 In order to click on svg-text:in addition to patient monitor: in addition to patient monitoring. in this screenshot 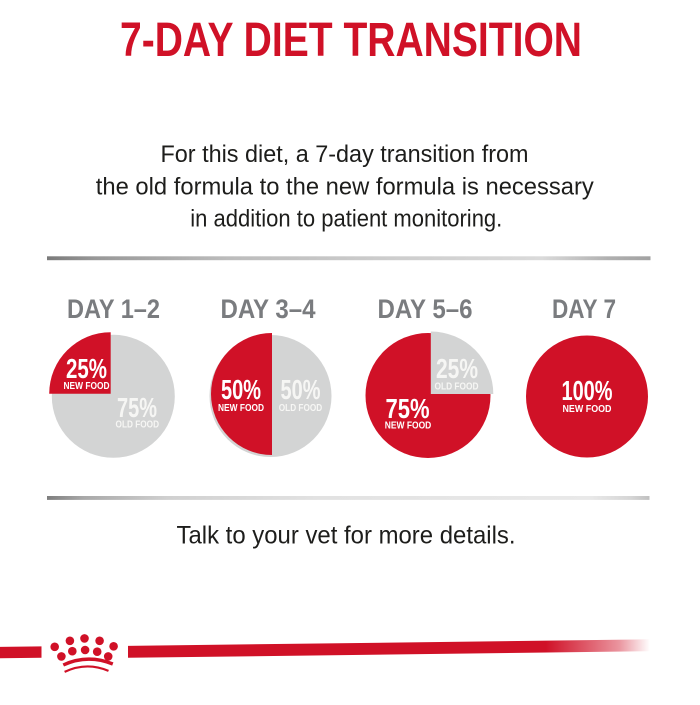, I will do `click(346, 219)`.